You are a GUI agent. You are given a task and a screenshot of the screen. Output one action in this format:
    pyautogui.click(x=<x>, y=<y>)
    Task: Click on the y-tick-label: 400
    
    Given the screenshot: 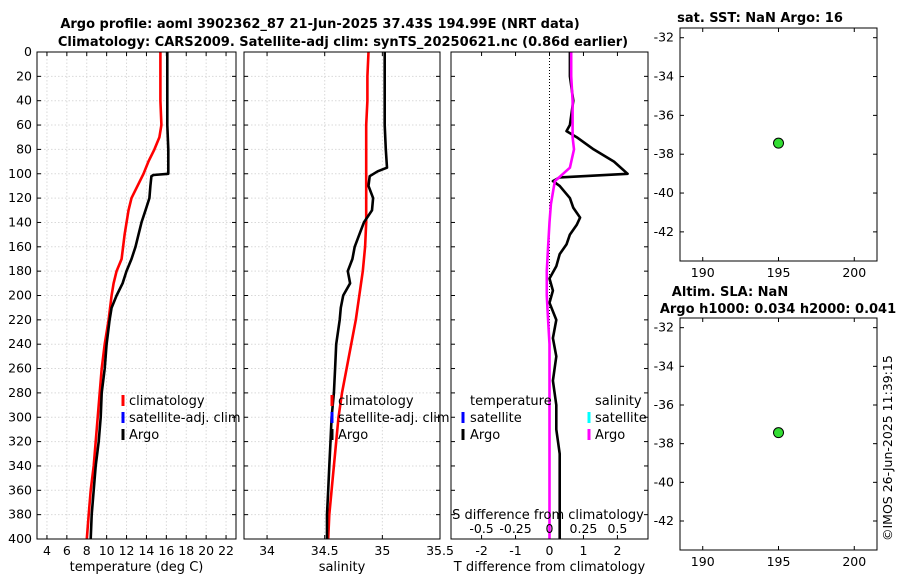 What is the action you would take?
    pyautogui.click(x=20, y=538)
    